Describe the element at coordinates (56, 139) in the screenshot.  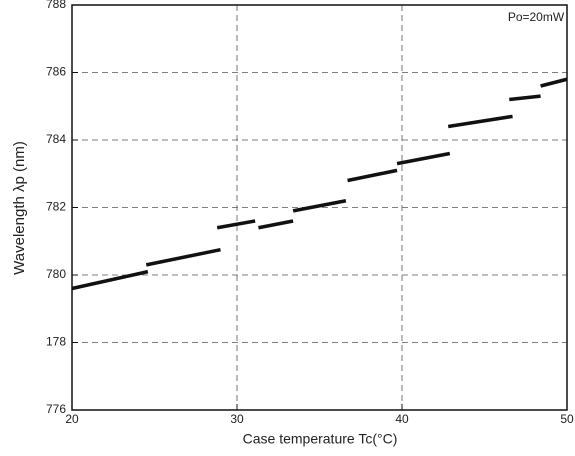
I see `y-tick-label: 784` at that location.